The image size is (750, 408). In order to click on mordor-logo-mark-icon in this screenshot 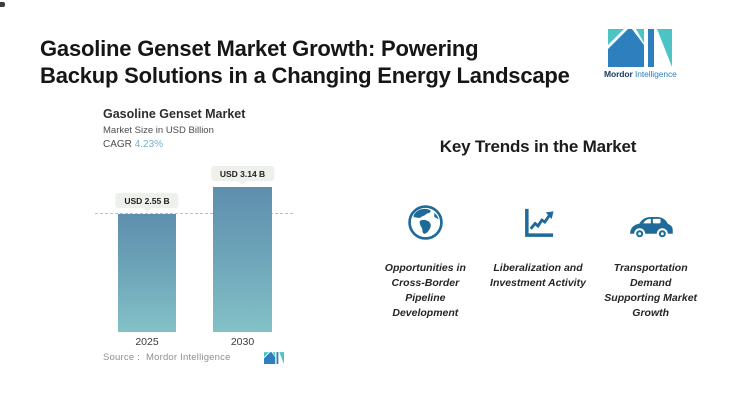, I will do `click(640, 48)`.